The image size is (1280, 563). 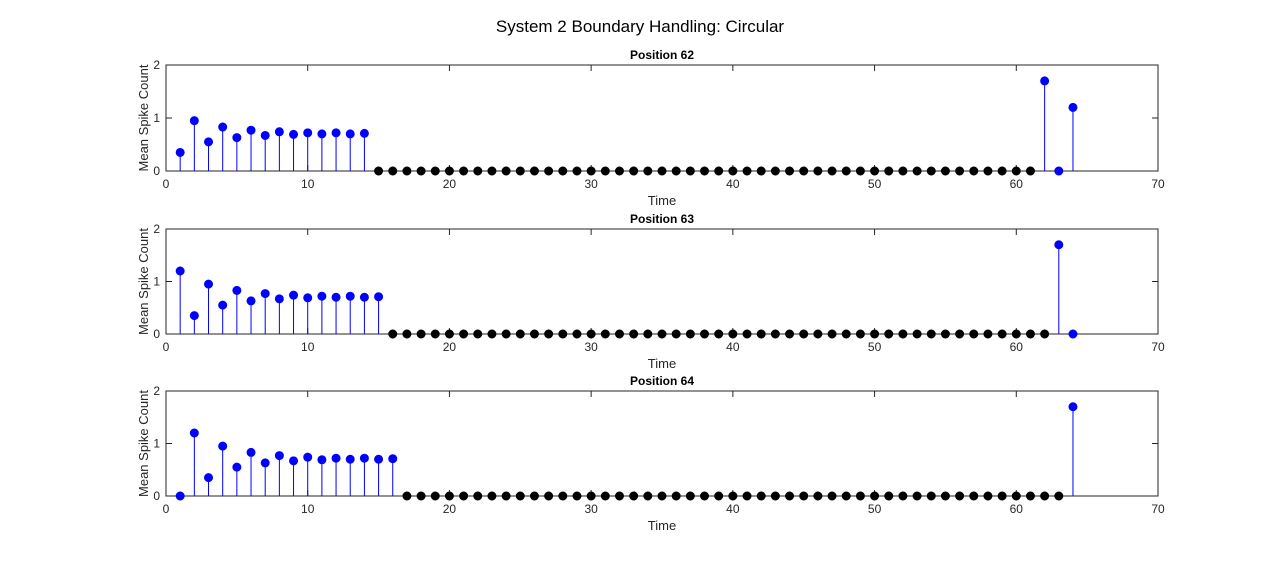 What do you see at coordinates (662, 55) in the screenshot?
I see `subplot-title: Position 62` at bounding box center [662, 55].